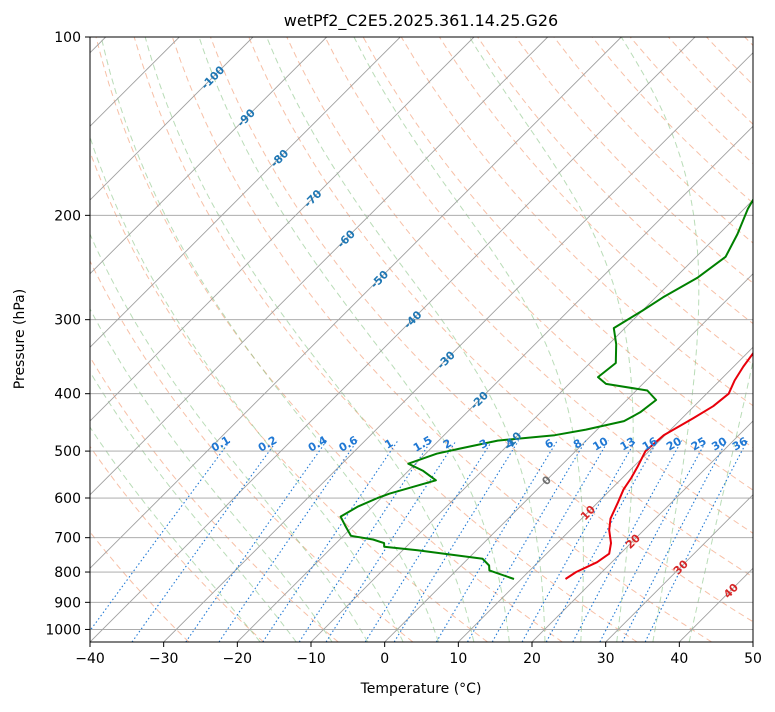 This screenshot has width=775, height=712. I want to click on isotherm-label: -20, so click(479, 400).